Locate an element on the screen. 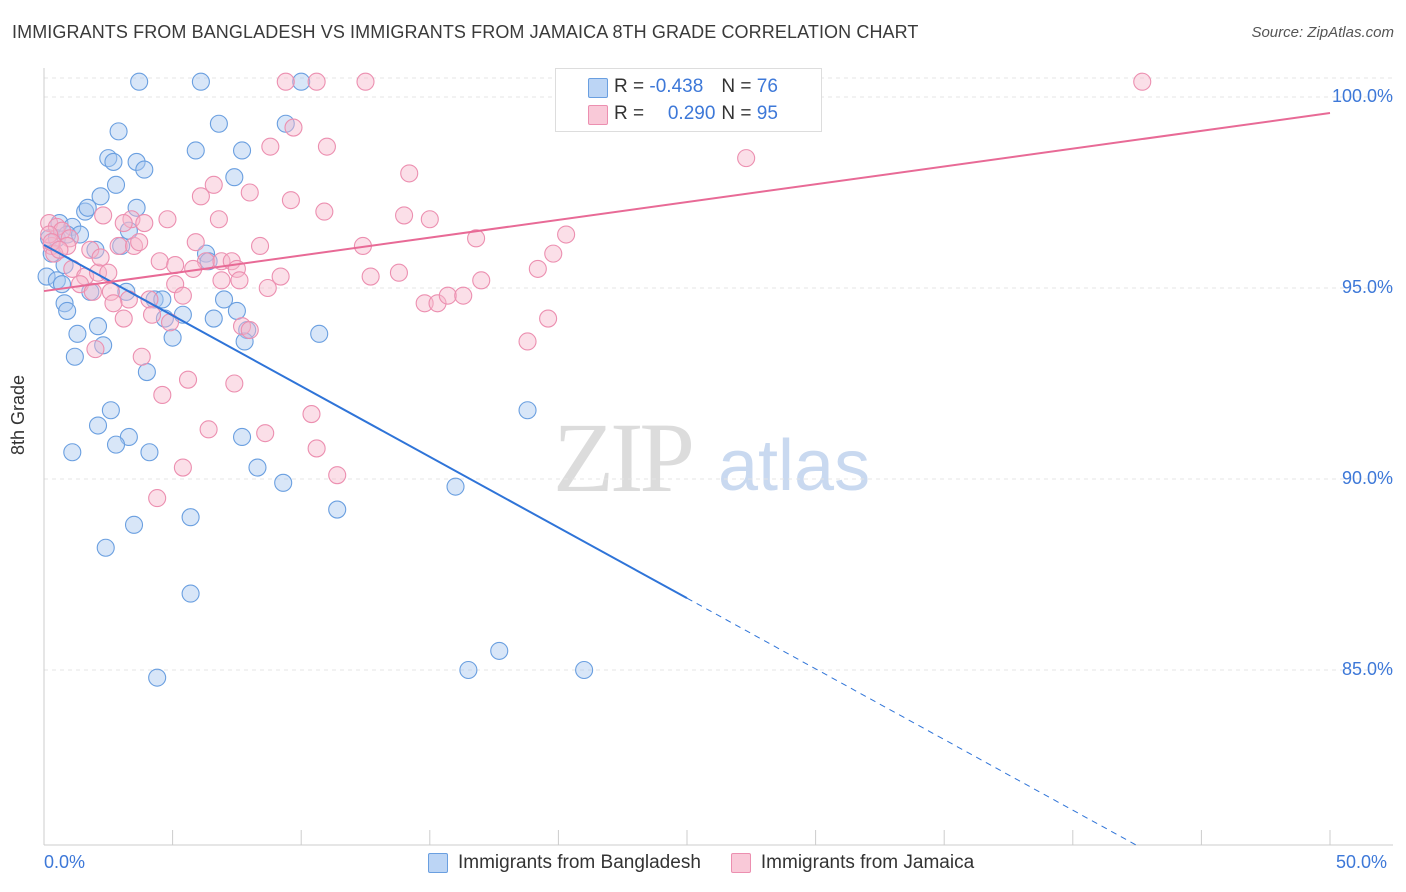 This screenshot has width=1406, height=892. n-label: N = is located at coordinates (736, 113).